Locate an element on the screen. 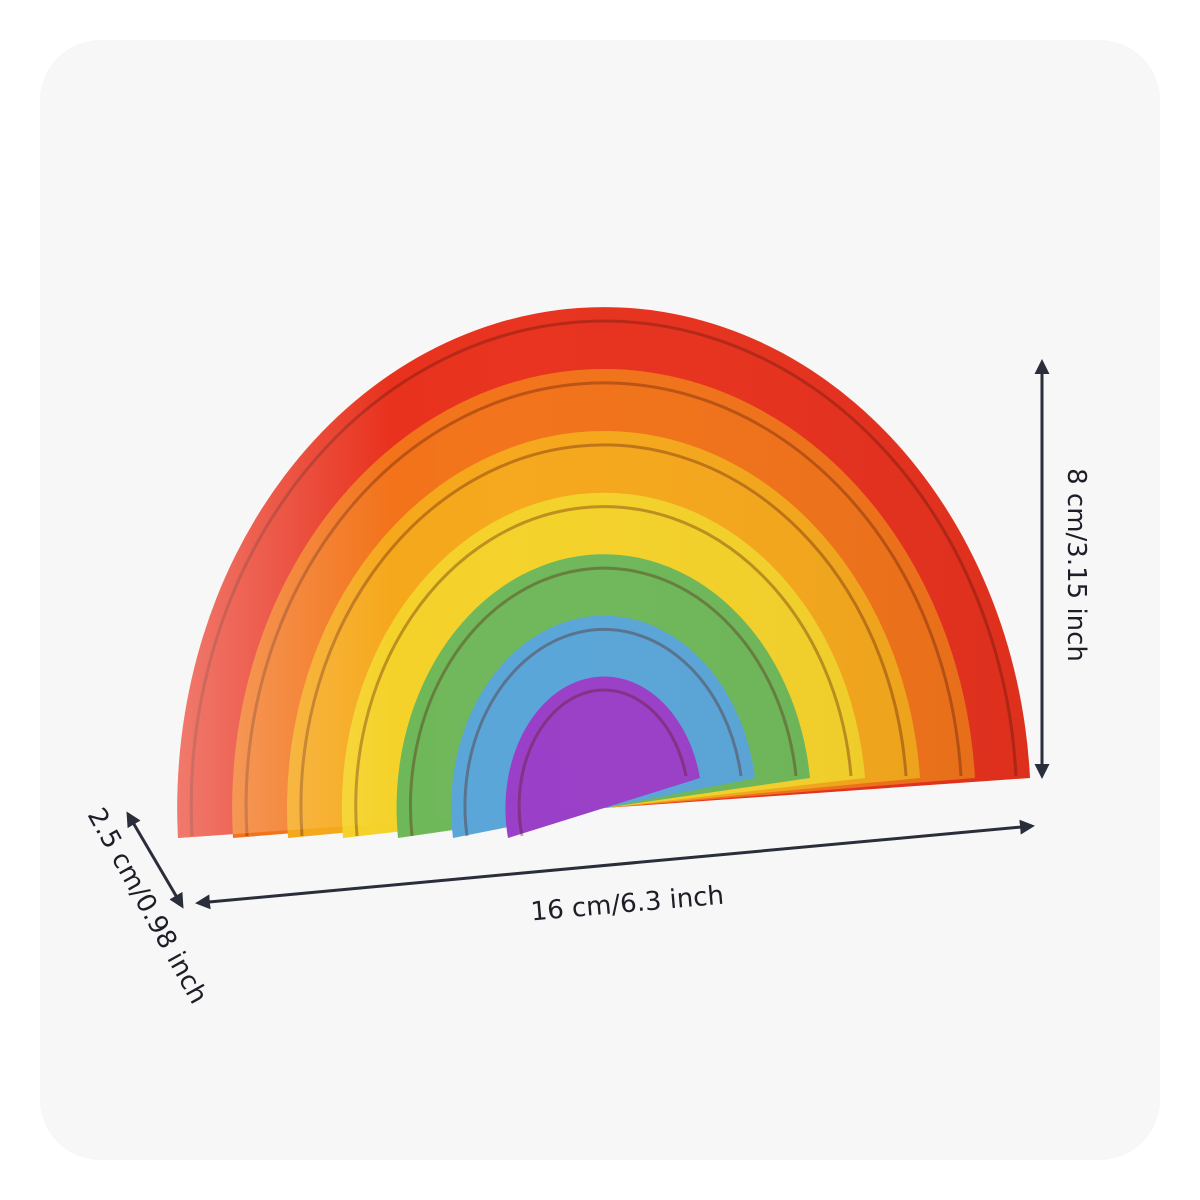 This screenshot has height=1200, width=1200. width-arrow is located at coordinates (615, 864).